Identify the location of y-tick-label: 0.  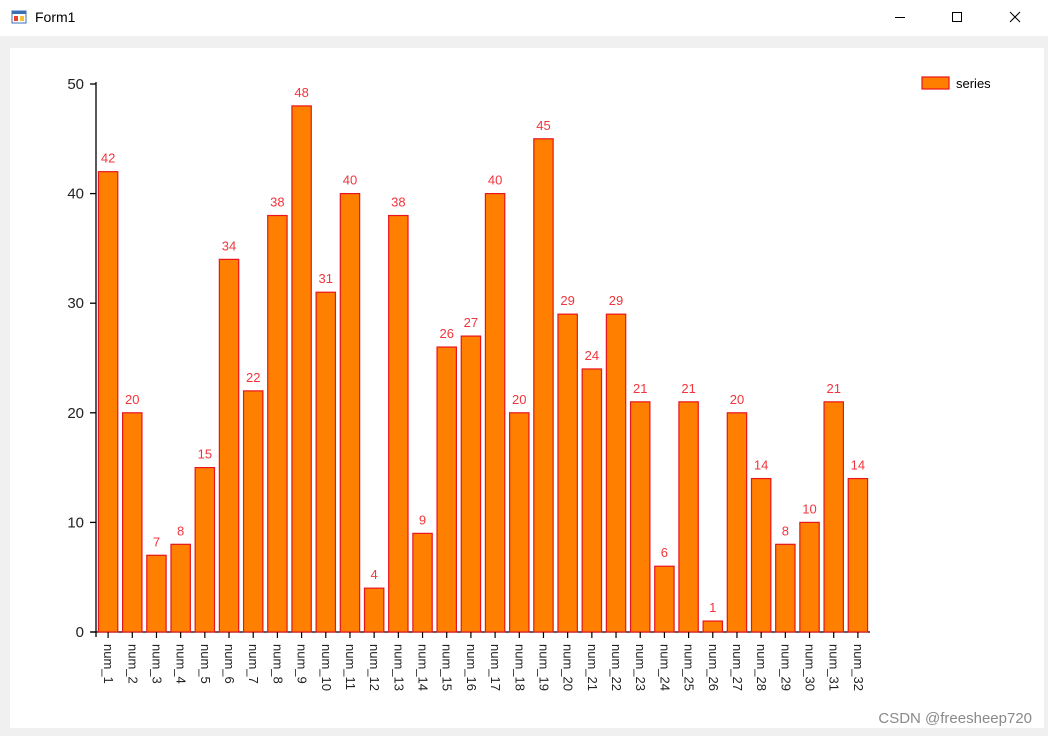
(80, 632).